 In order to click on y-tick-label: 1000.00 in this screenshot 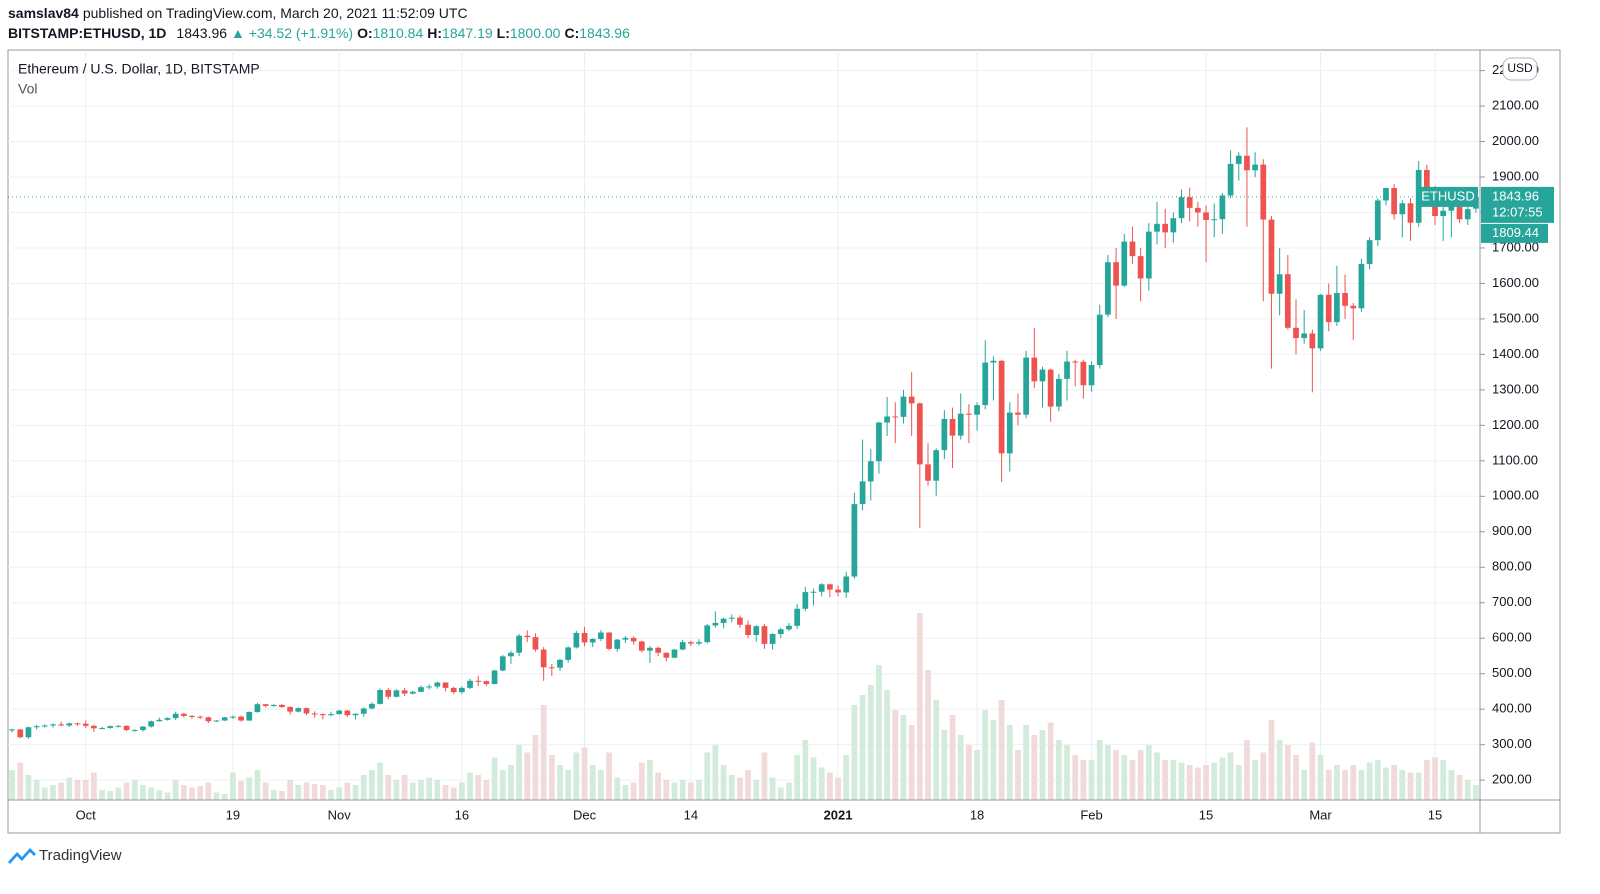, I will do `click(1515, 495)`.